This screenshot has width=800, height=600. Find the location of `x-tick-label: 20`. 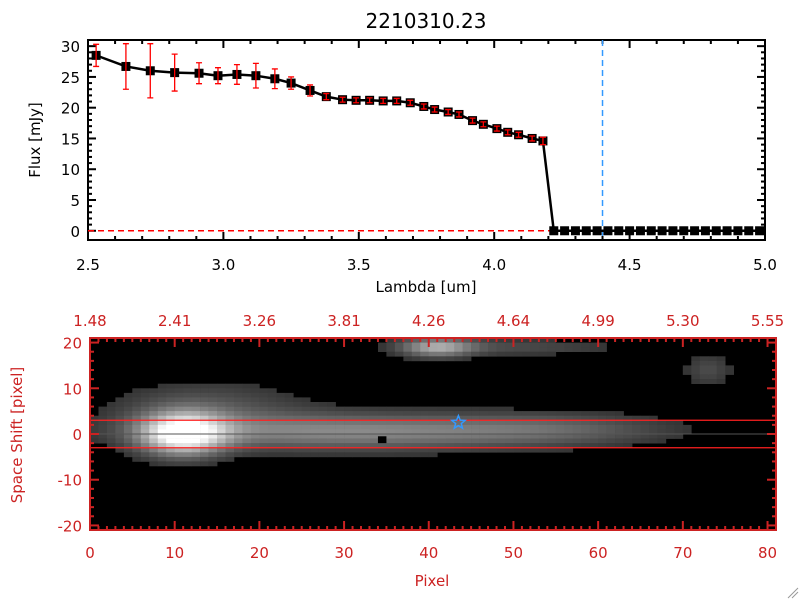

x-tick-label: 20 is located at coordinates (259, 553).